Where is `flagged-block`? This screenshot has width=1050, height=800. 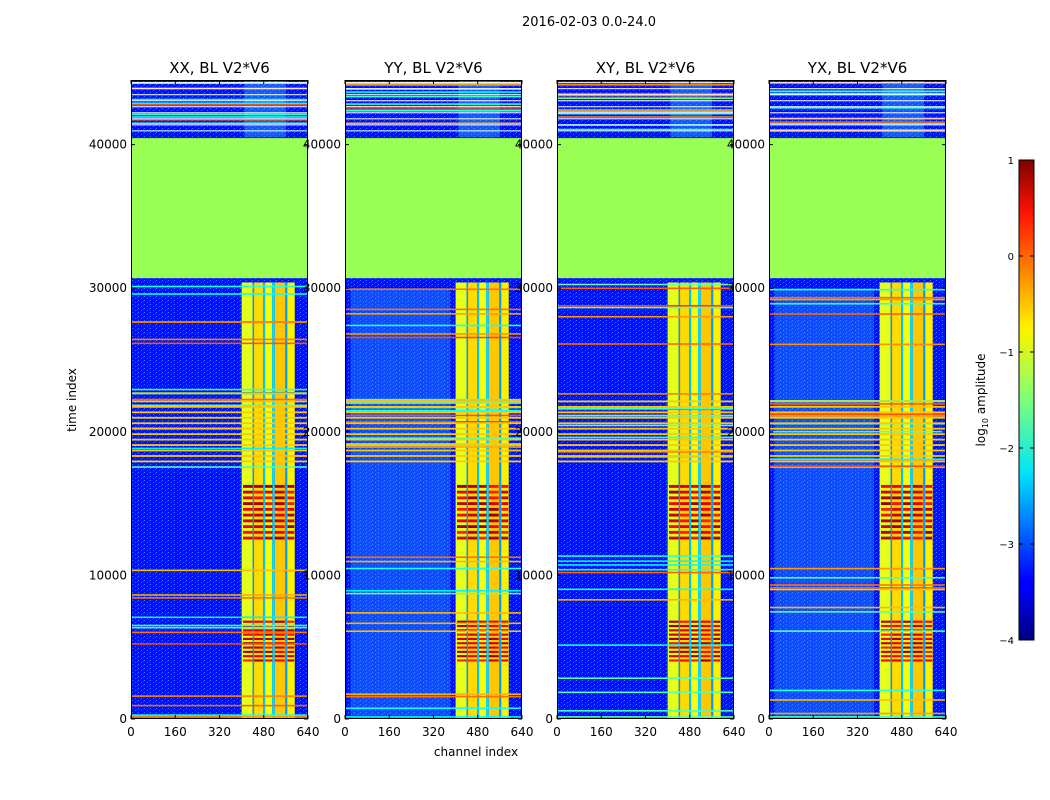 flagged-block is located at coordinates (645, 208).